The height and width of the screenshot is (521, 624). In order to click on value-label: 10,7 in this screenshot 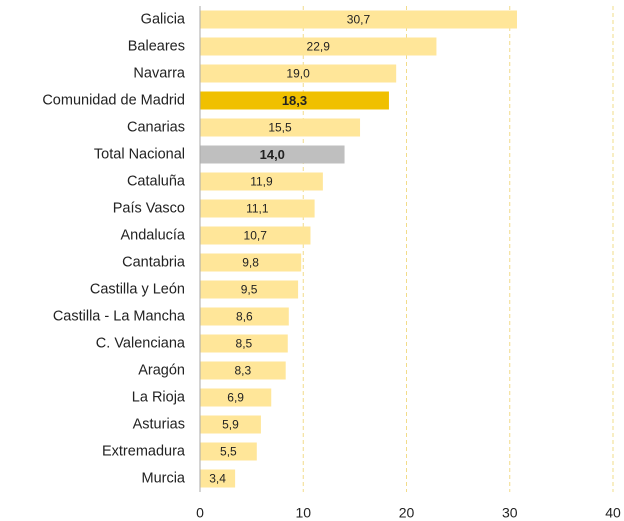, I will do `click(256, 236)`.